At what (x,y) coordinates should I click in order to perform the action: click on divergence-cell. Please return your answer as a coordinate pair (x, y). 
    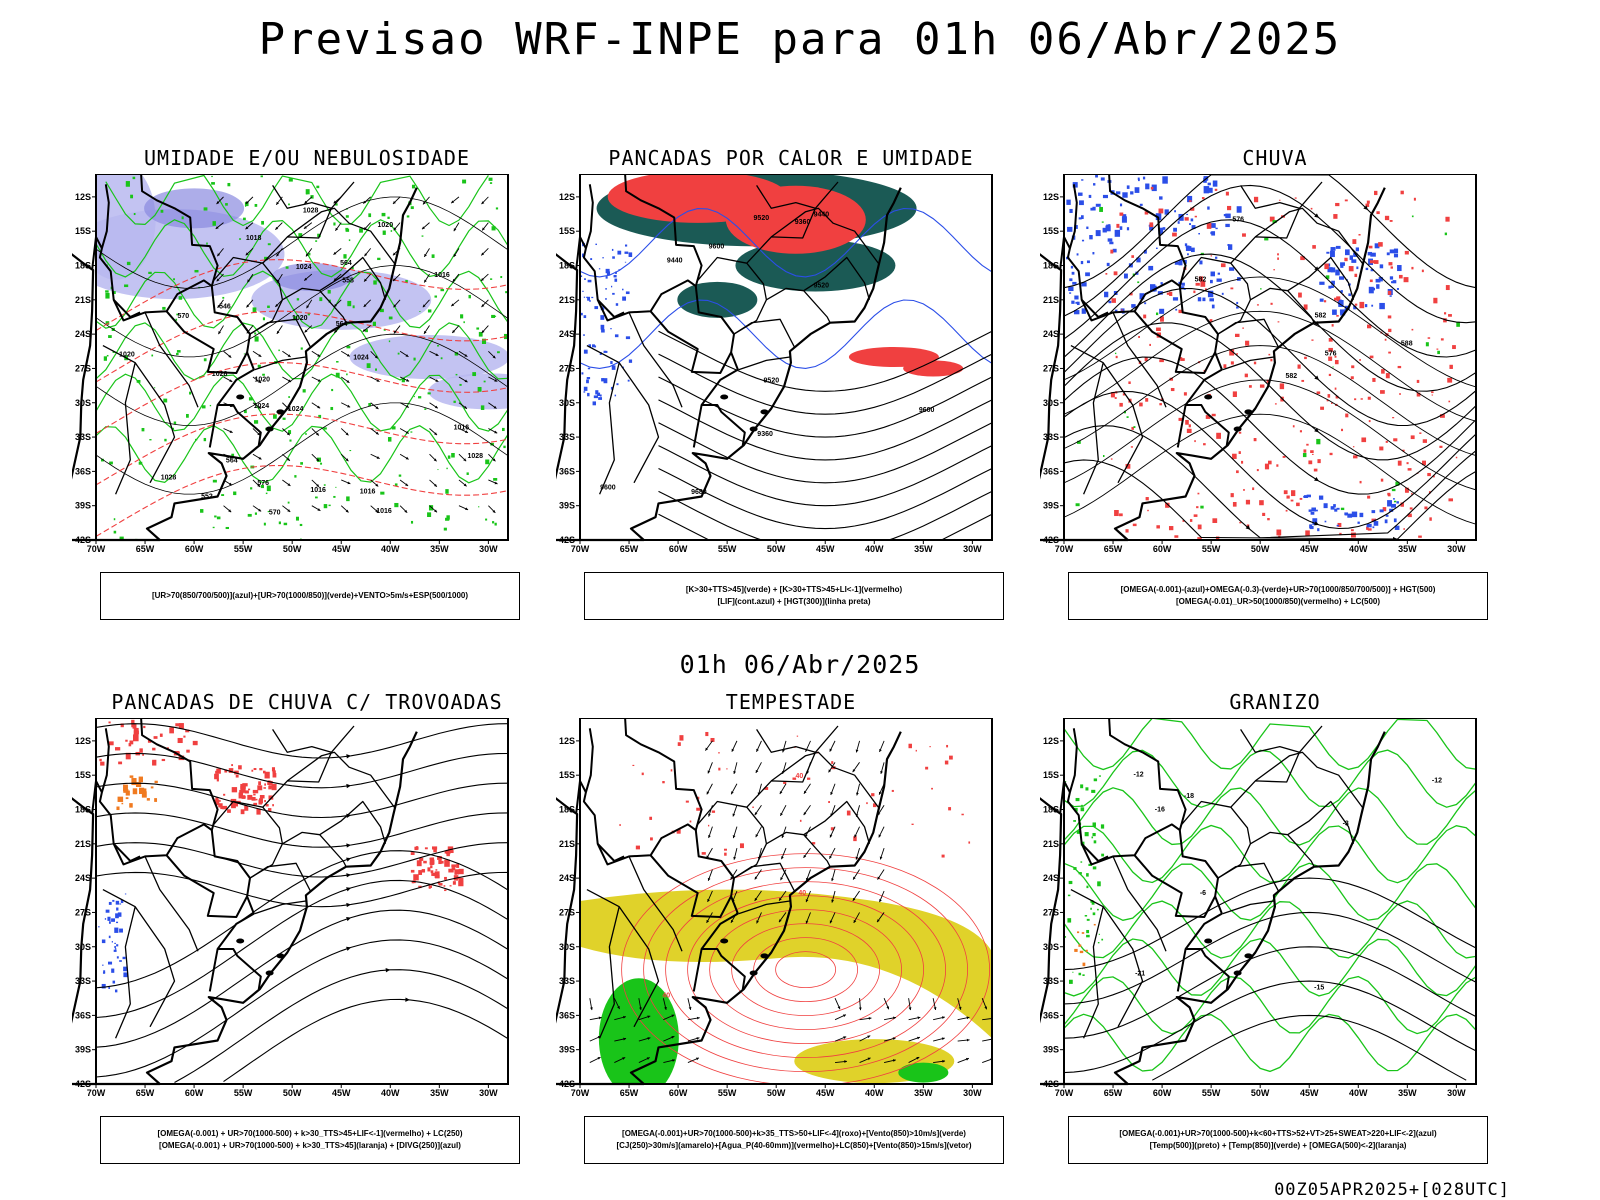
    Looking at the image, I should click on (125, 975).